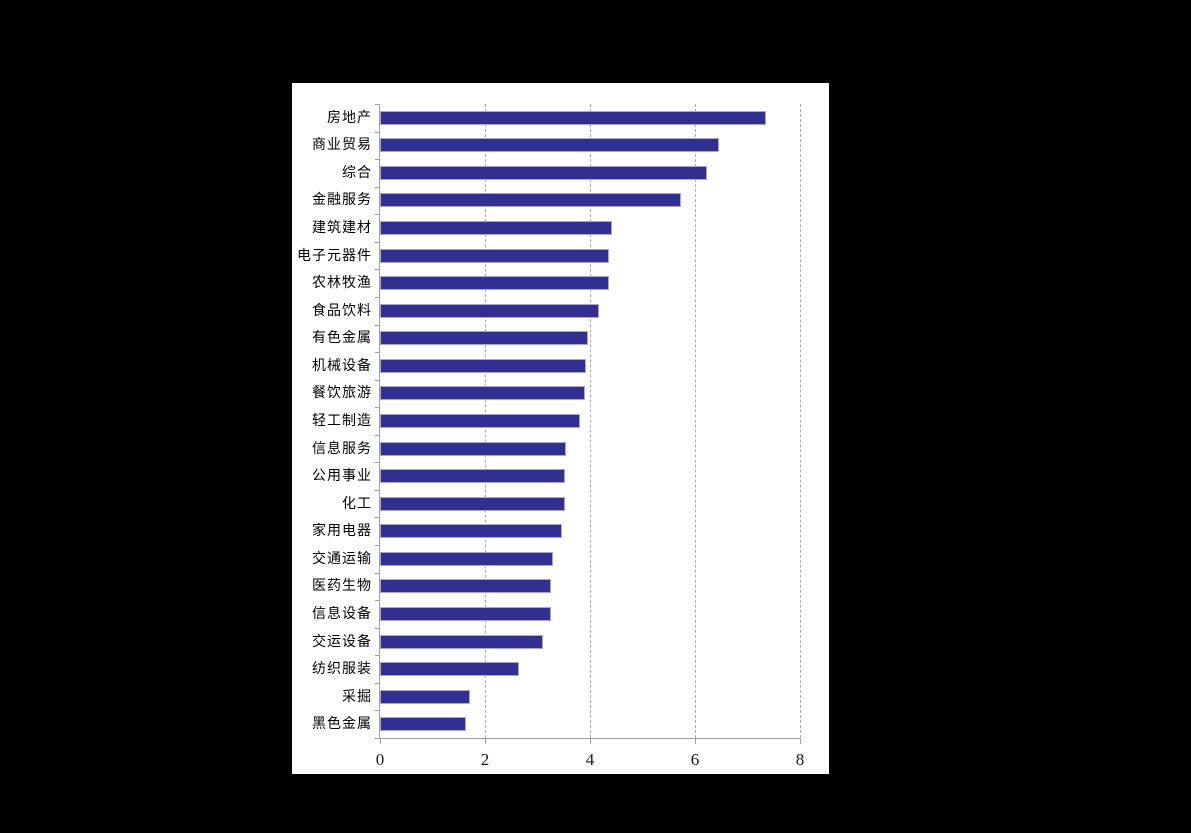 This screenshot has width=1191, height=833. Describe the element at coordinates (342, 613) in the screenshot. I see `category-label: 信息设备` at that location.